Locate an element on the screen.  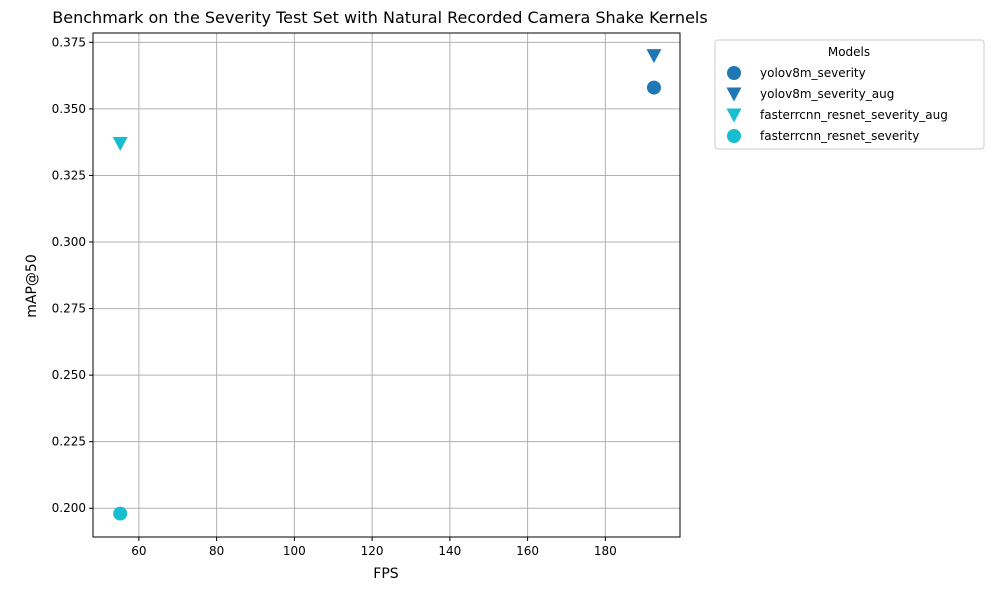
legend-title: Models is located at coordinates (849, 52).